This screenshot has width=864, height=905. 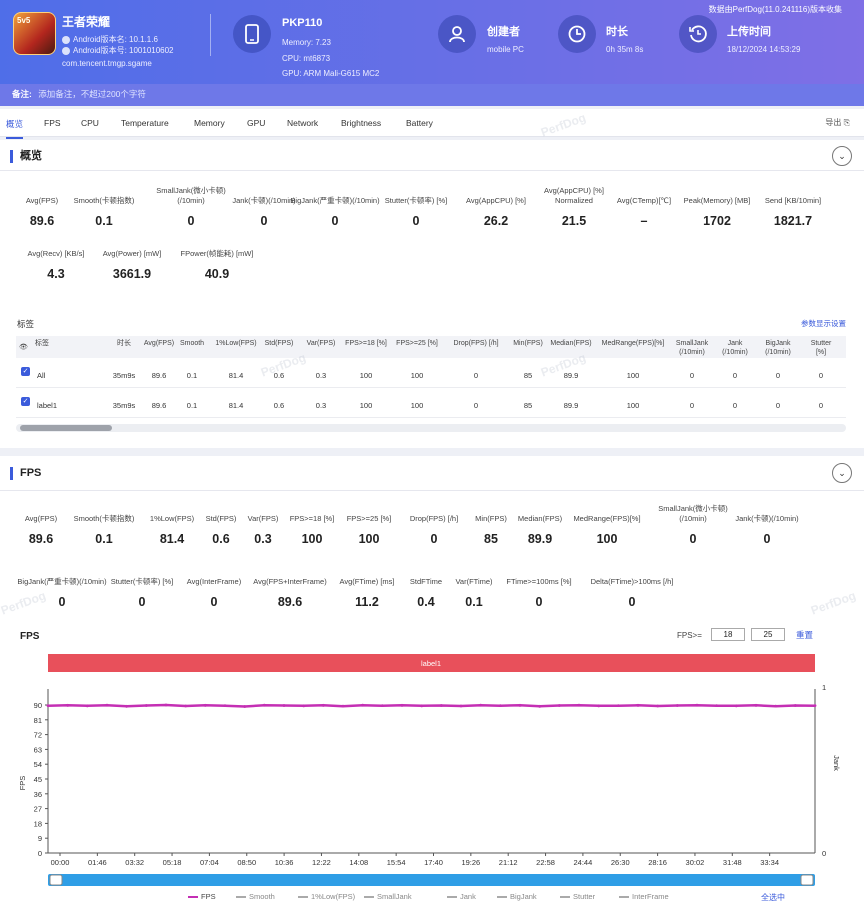 What do you see at coordinates (159, 343) in the screenshot?
I see `column-header: Avg(FPS)` at bounding box center [159, 343].